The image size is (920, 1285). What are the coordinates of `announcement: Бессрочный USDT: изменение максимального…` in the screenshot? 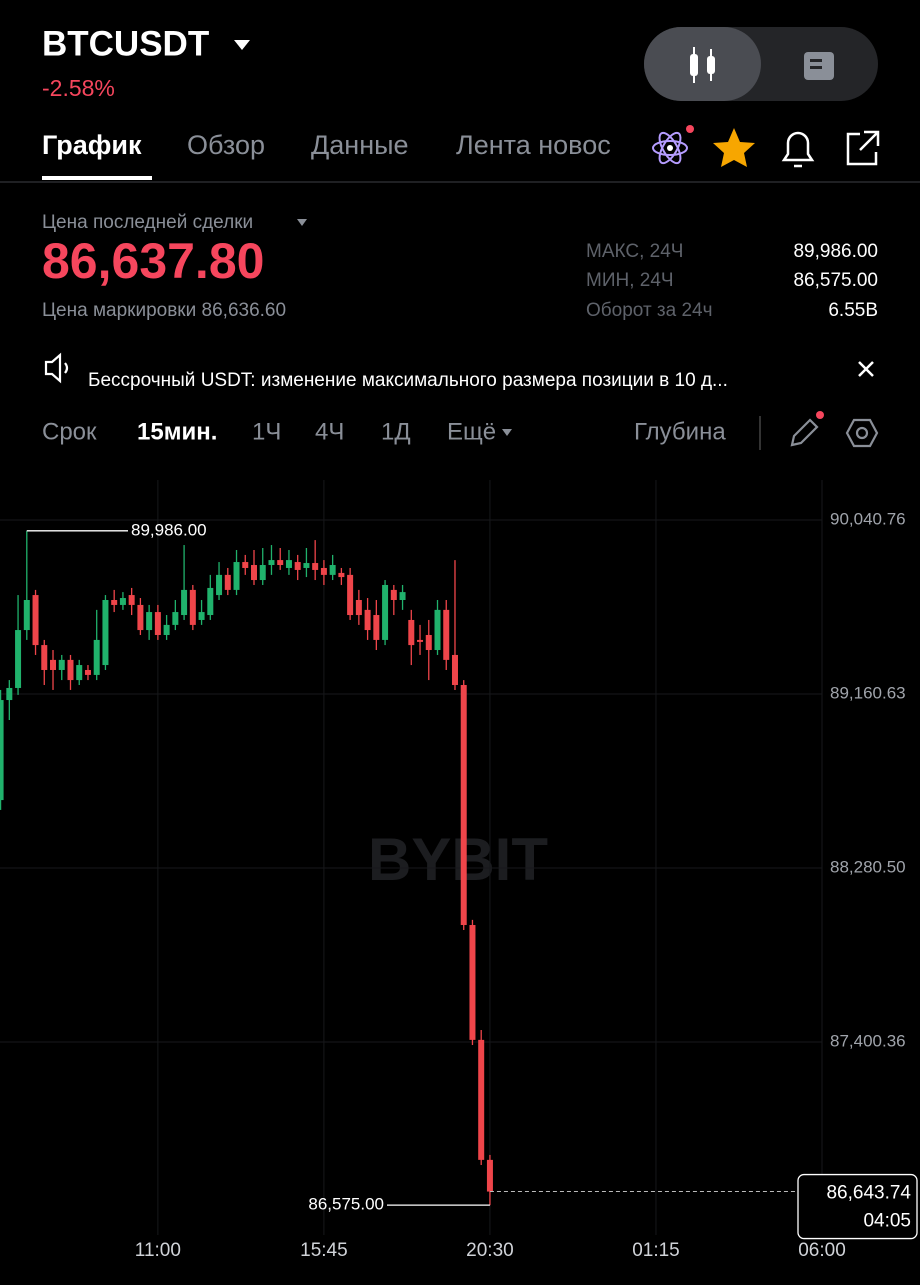 It's located at (408, 380).